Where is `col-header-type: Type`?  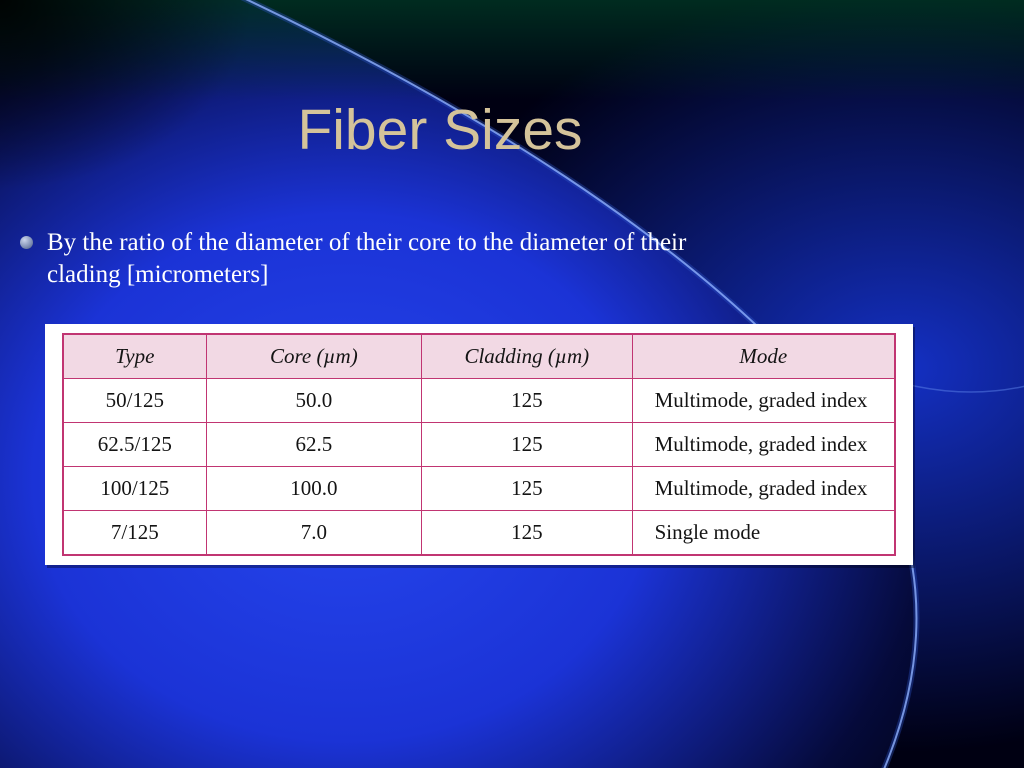
col-header-type: Type is located at coordinates (134, 356).